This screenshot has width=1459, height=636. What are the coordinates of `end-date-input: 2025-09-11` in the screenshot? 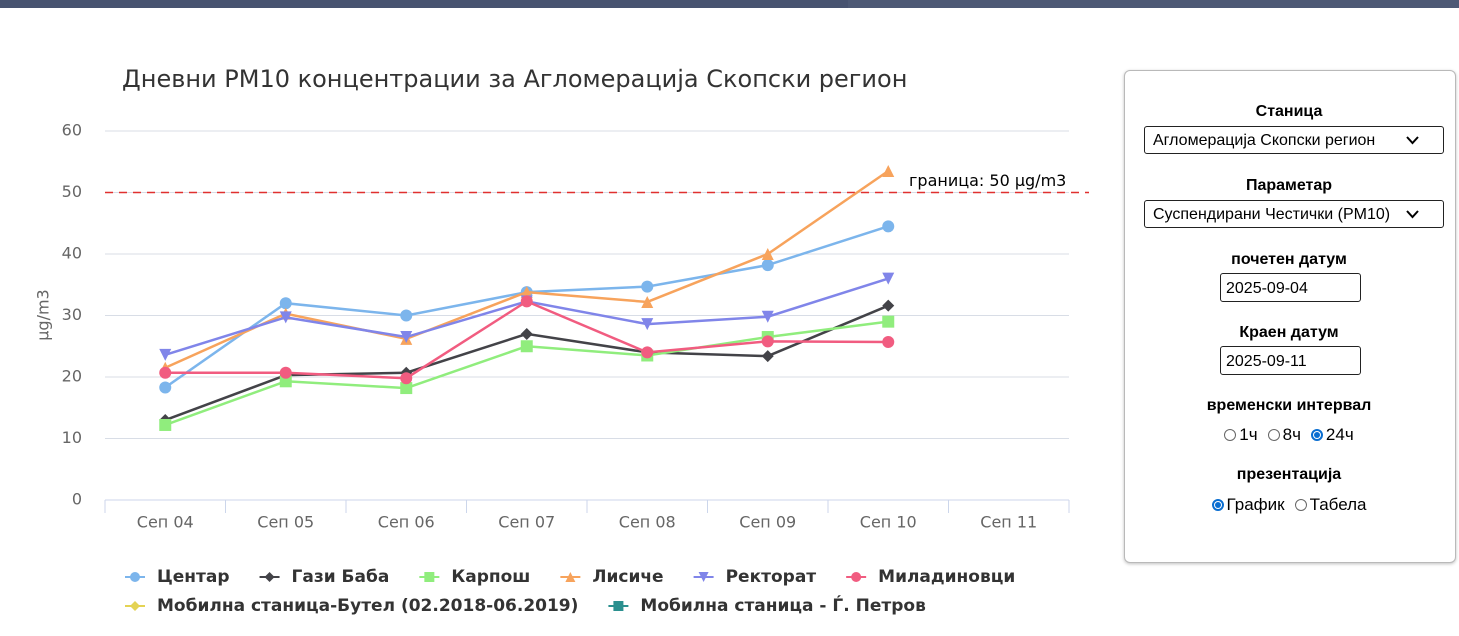 It's located at (1290, 360).